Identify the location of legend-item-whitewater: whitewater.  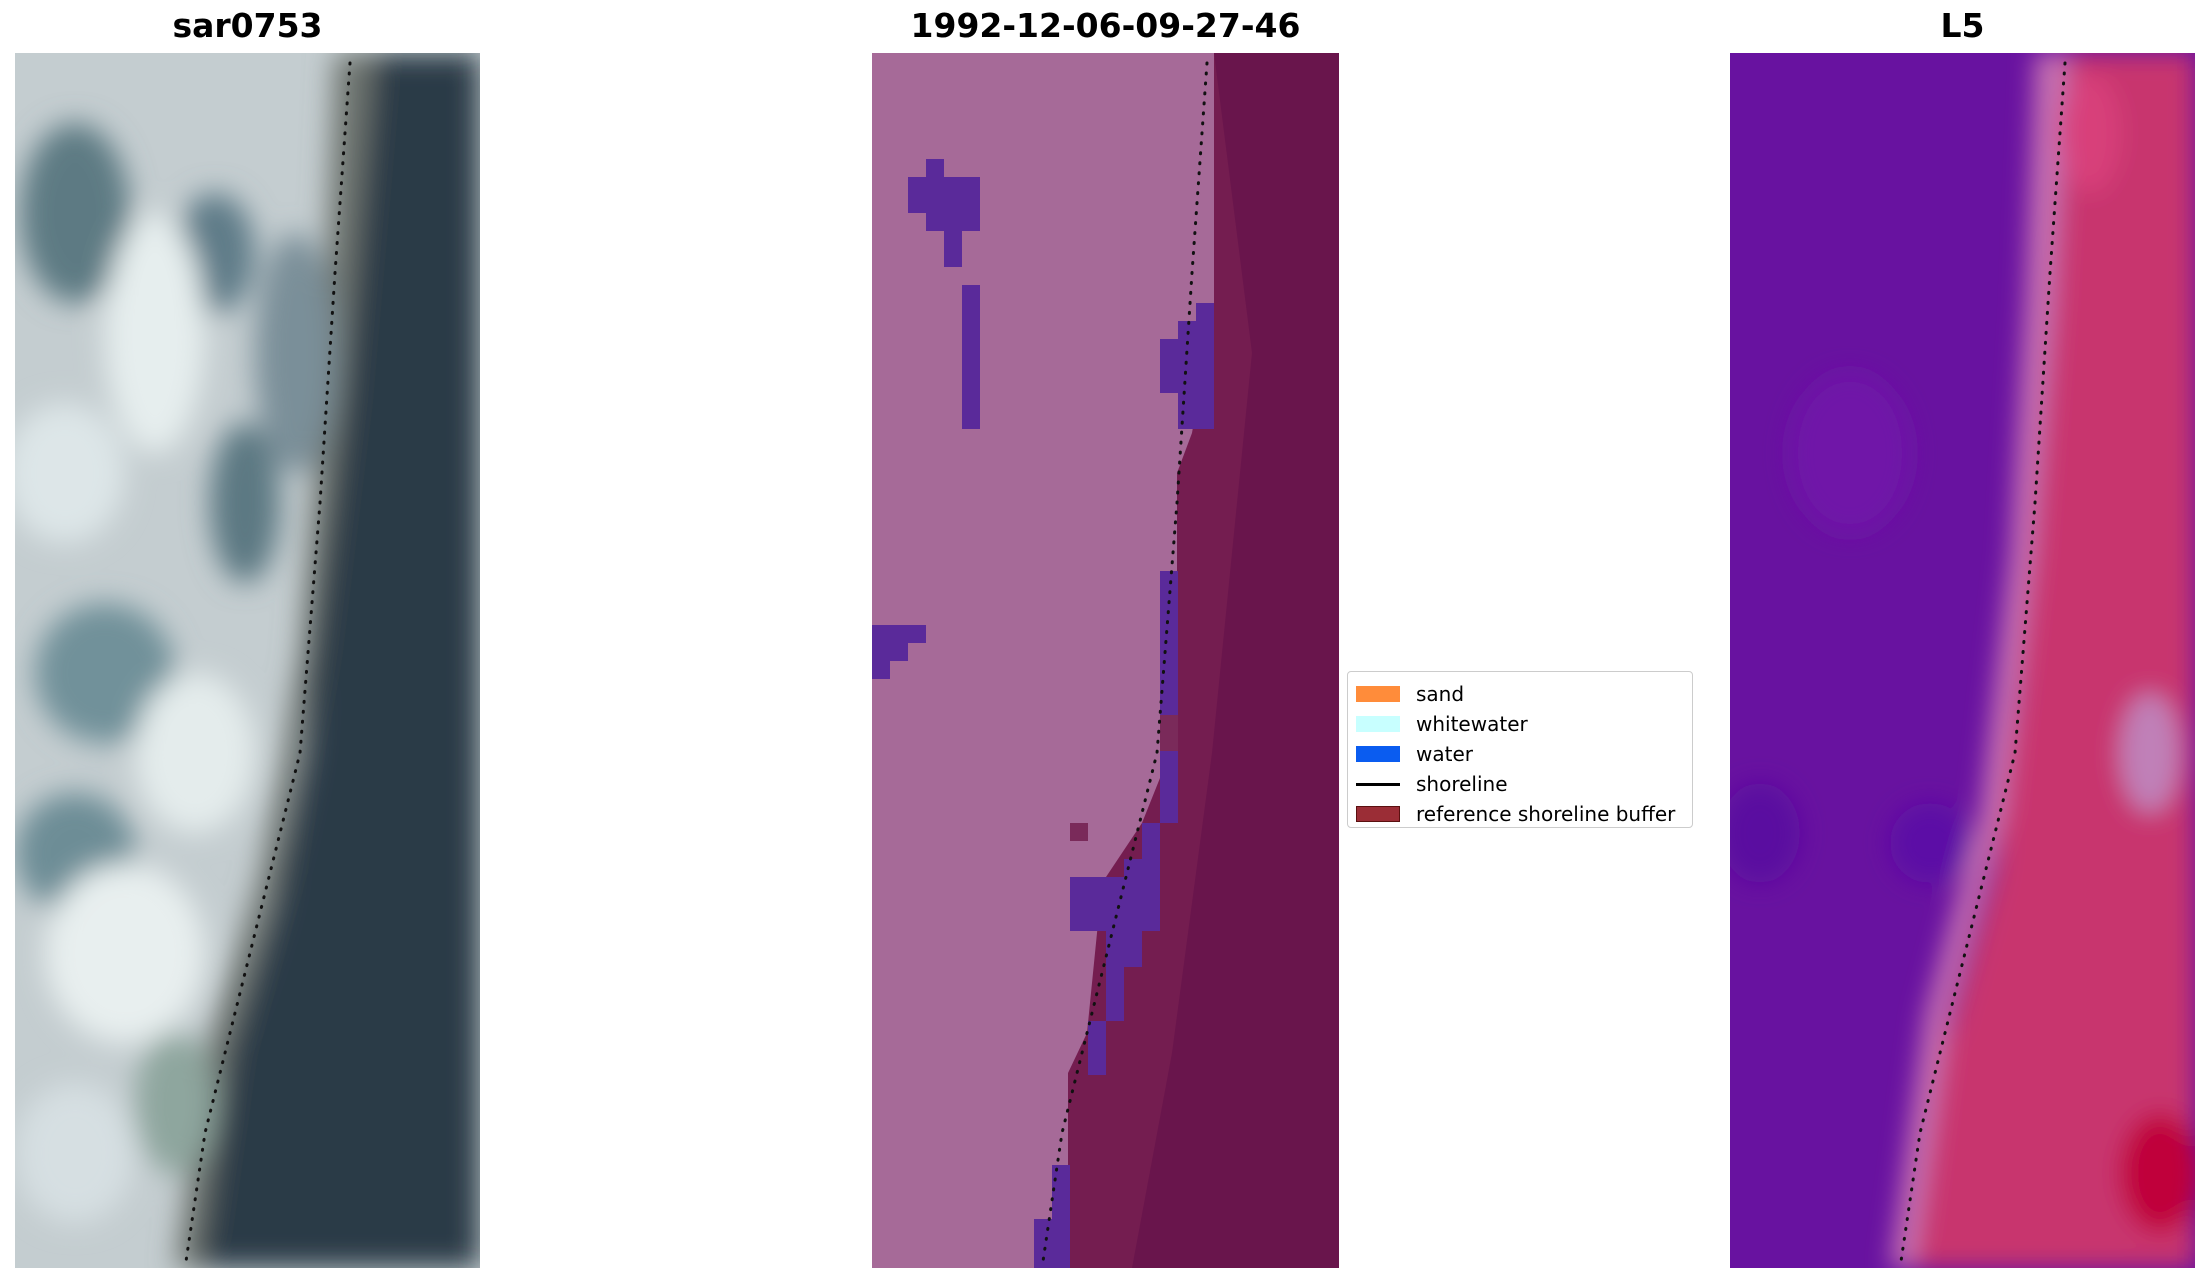
(1442, 724).